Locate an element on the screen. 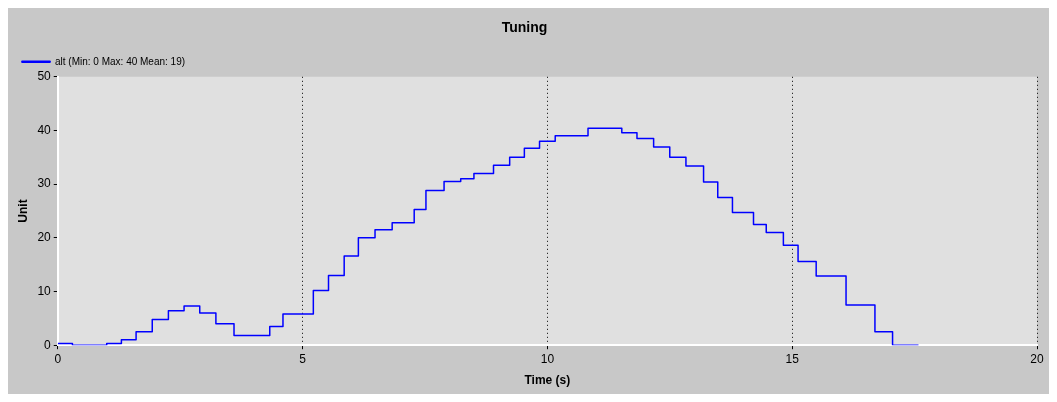 This screenshot has height=402, width=1057. x-axis-title: Time (s) is located at coordinates (547, 380).